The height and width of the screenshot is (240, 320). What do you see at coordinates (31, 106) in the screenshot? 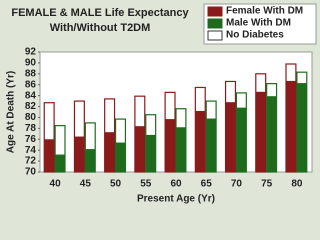
I see `y-tick-label: 82` at bounding box center [31, 106].